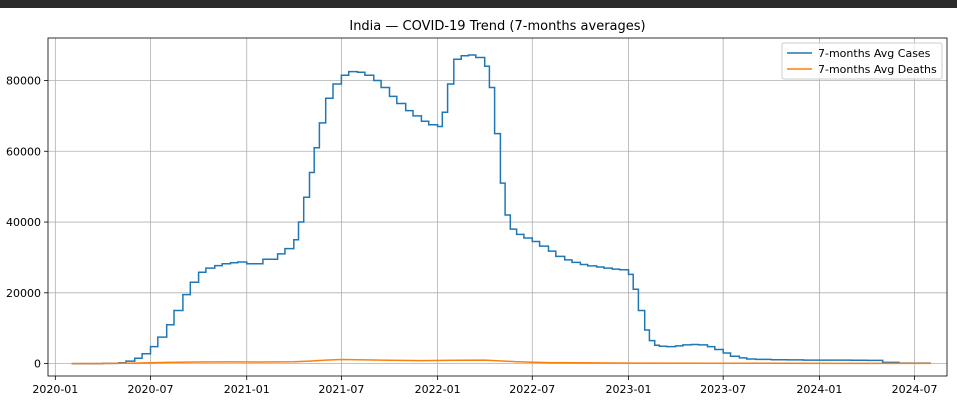  What do you see at coordinates (915, 389) in the screenshot?
I see `x-tick-label: 2024-07` at bounding box center [915, 389].